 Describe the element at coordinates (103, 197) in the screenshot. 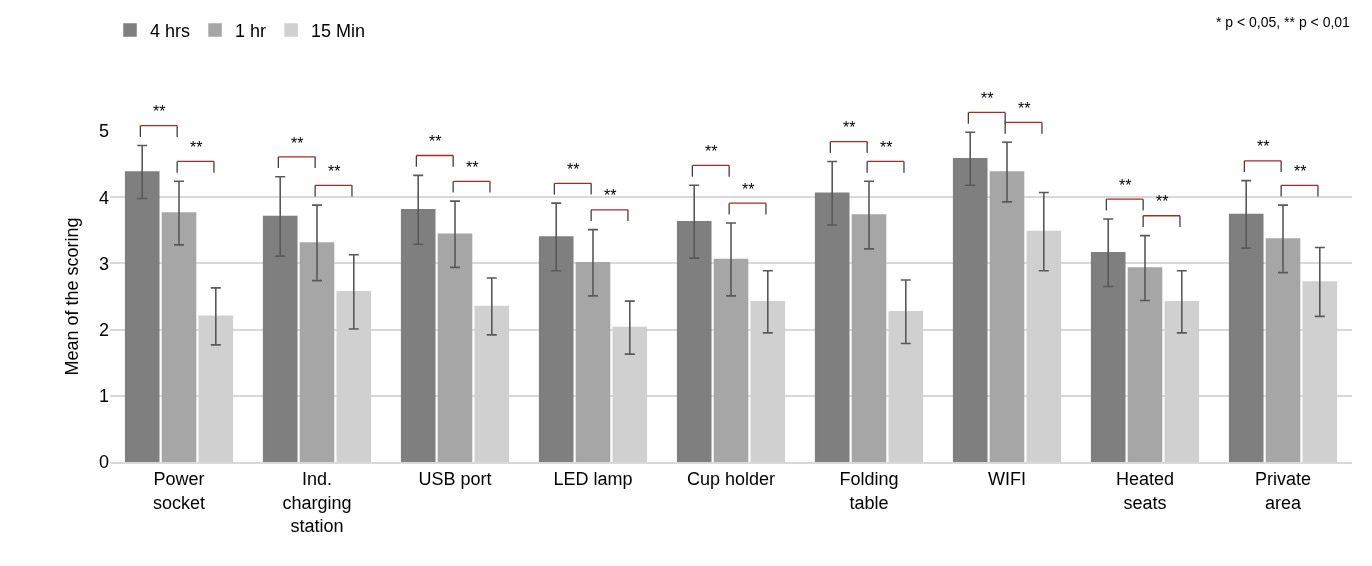

I see `y-tick-label: 4` at that location.